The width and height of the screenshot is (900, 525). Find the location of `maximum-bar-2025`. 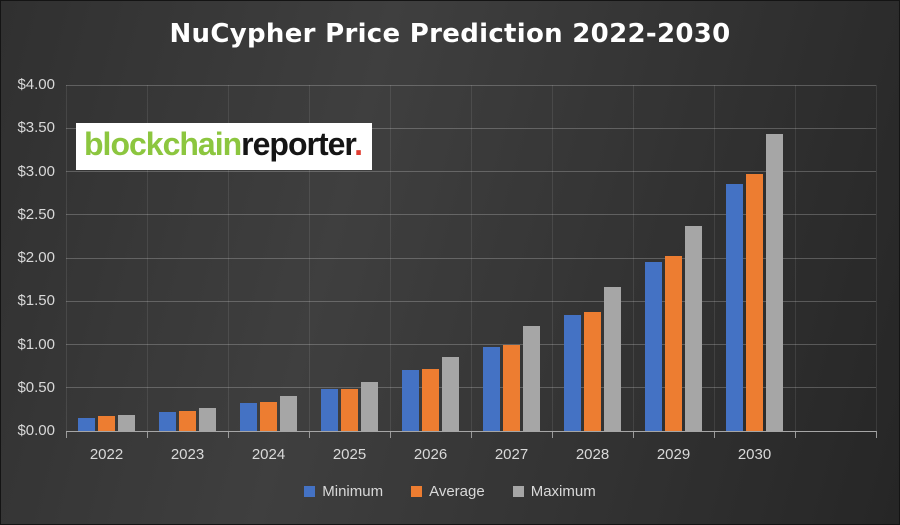

maximum-bar-2025 is located at coordinates (369, 406).